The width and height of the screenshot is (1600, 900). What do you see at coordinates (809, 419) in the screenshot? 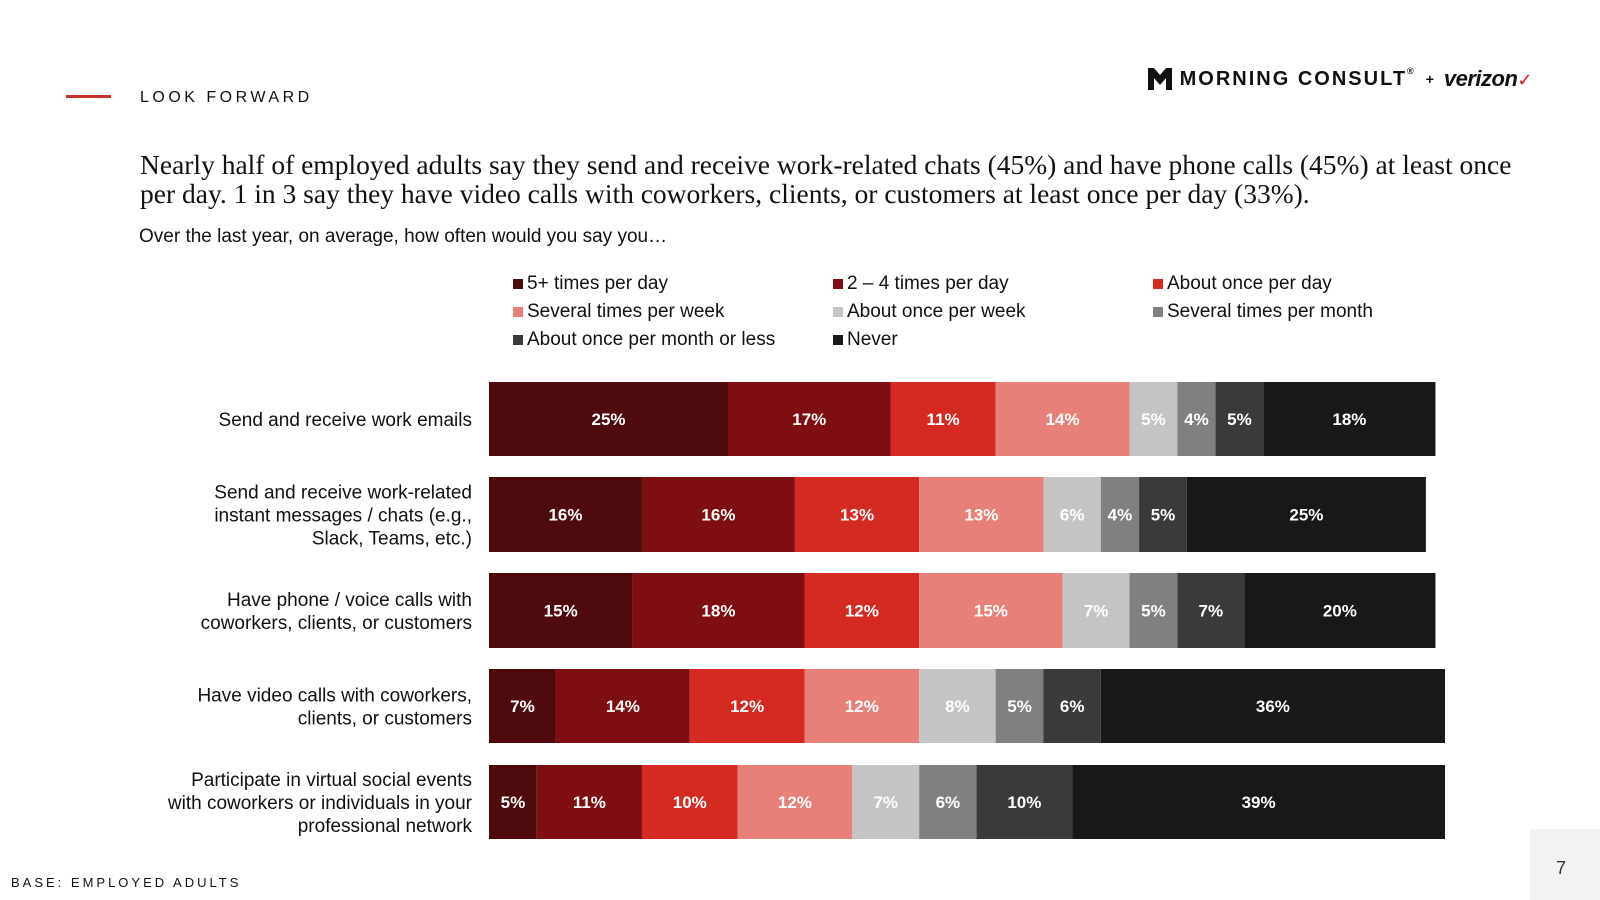
I see `data-label: 17%` at bounding box center [809, 419].